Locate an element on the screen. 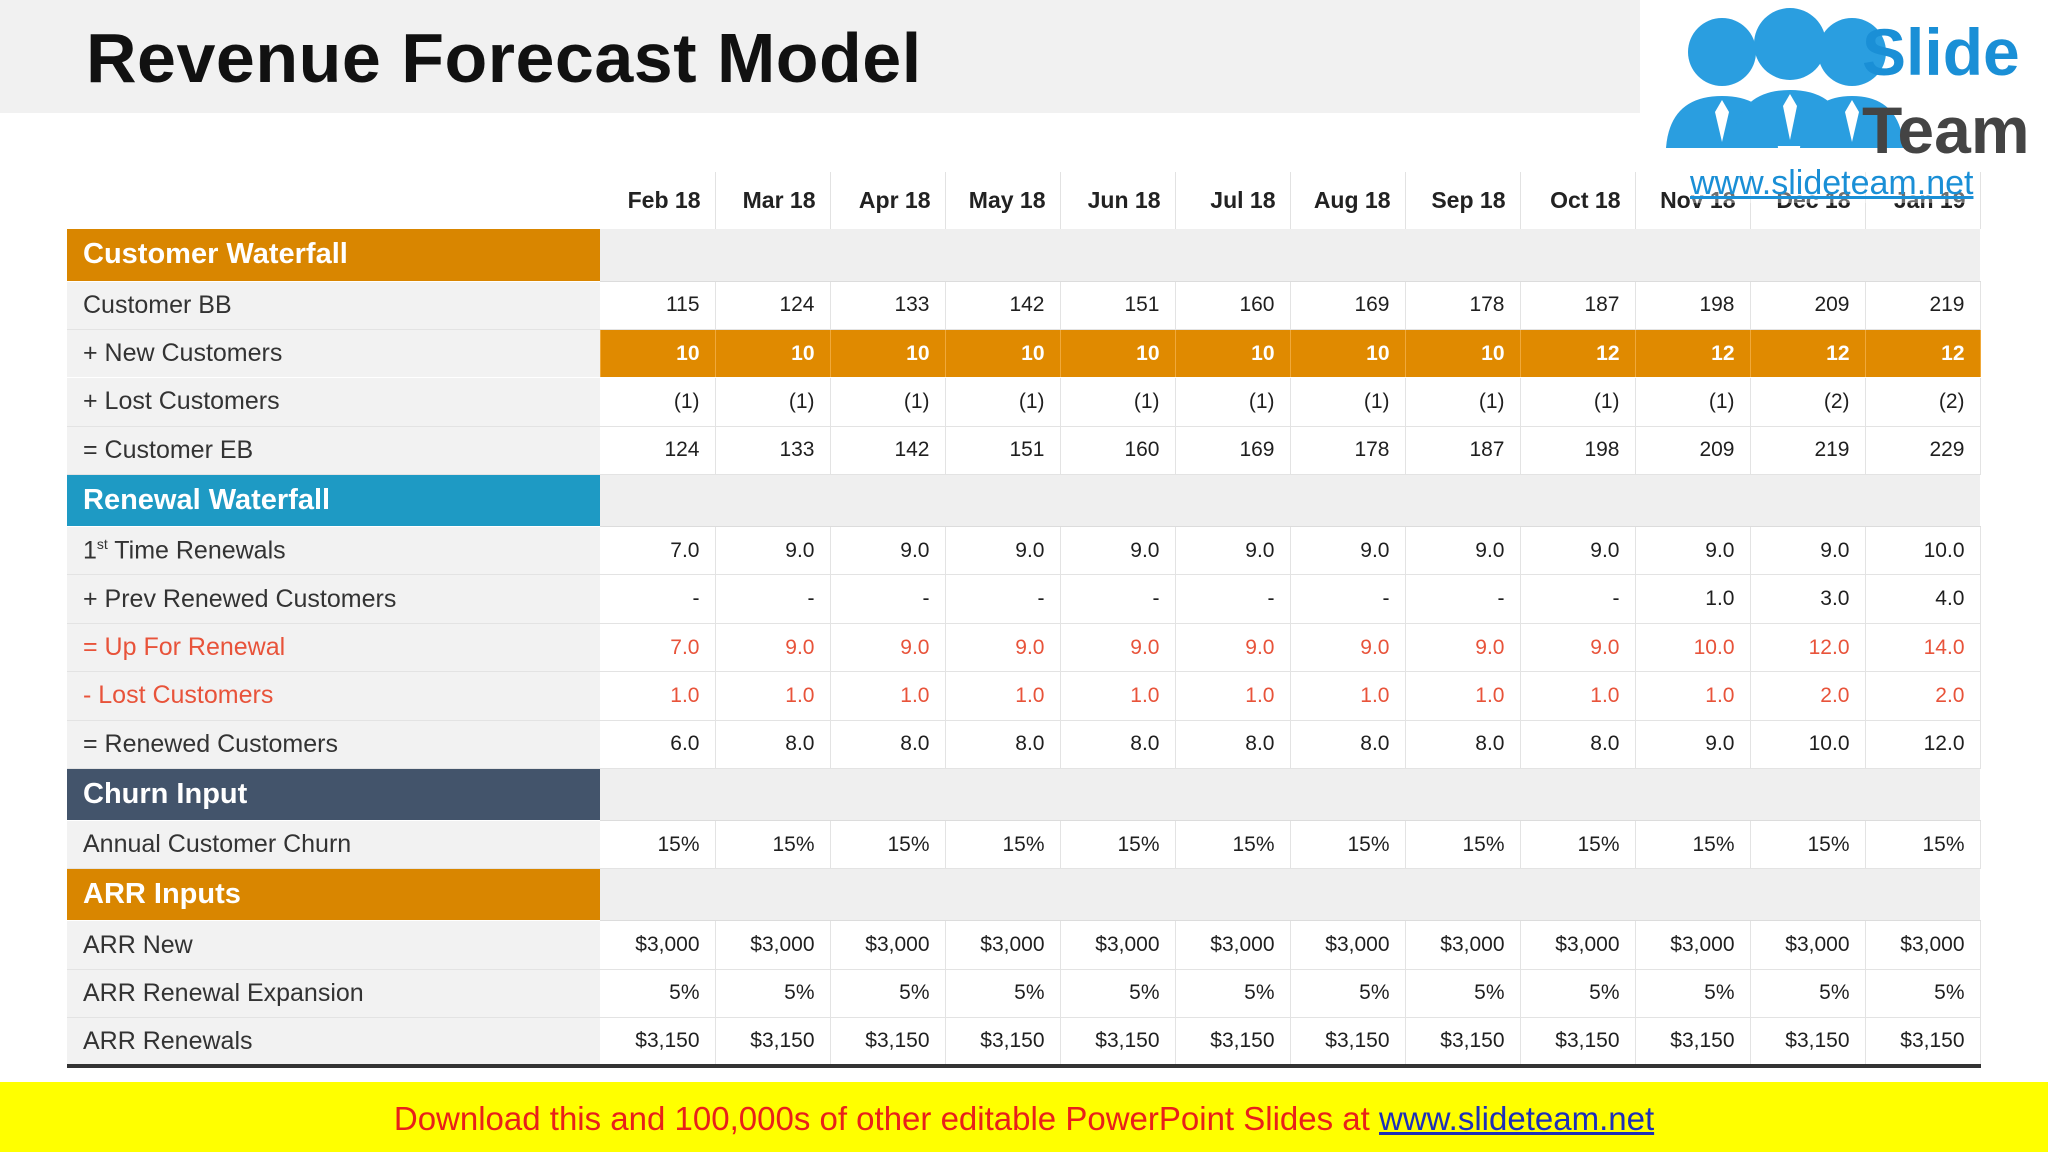 The width and height of the screenshot is (2048, 1152). page-title: Revenue Forecast Model is located at coordinates (504, 58).